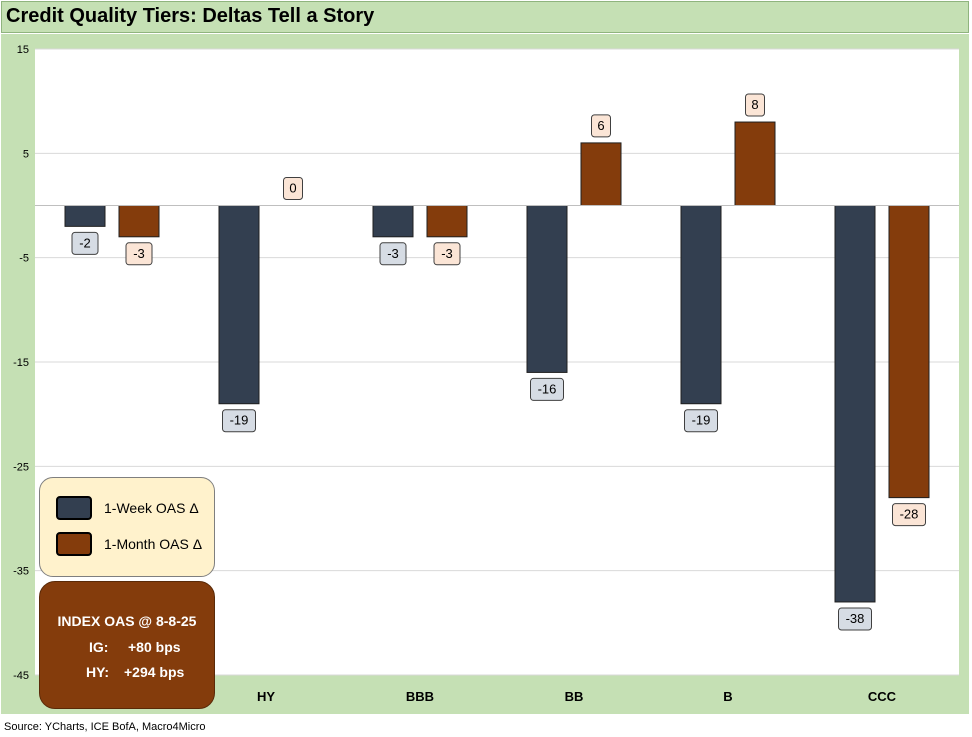 Image resolution: width=972 pixels, height=737 pixels. What do you see at coordinates (154, 672) in the screenshot?
I see `index-hy-value: +294 bps` at bounding box center [154, 672].